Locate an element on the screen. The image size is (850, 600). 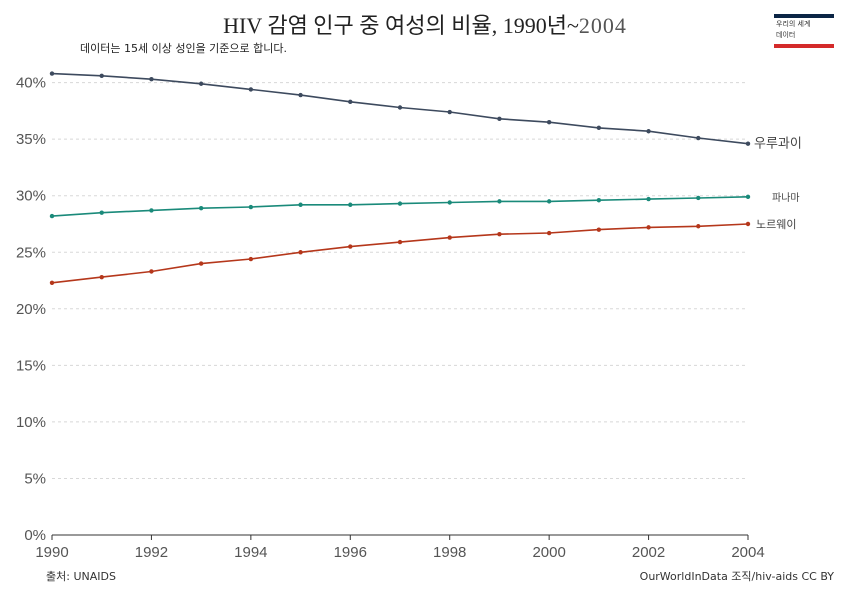
y-tick-label: 35% is located at coordinates (31, 139).